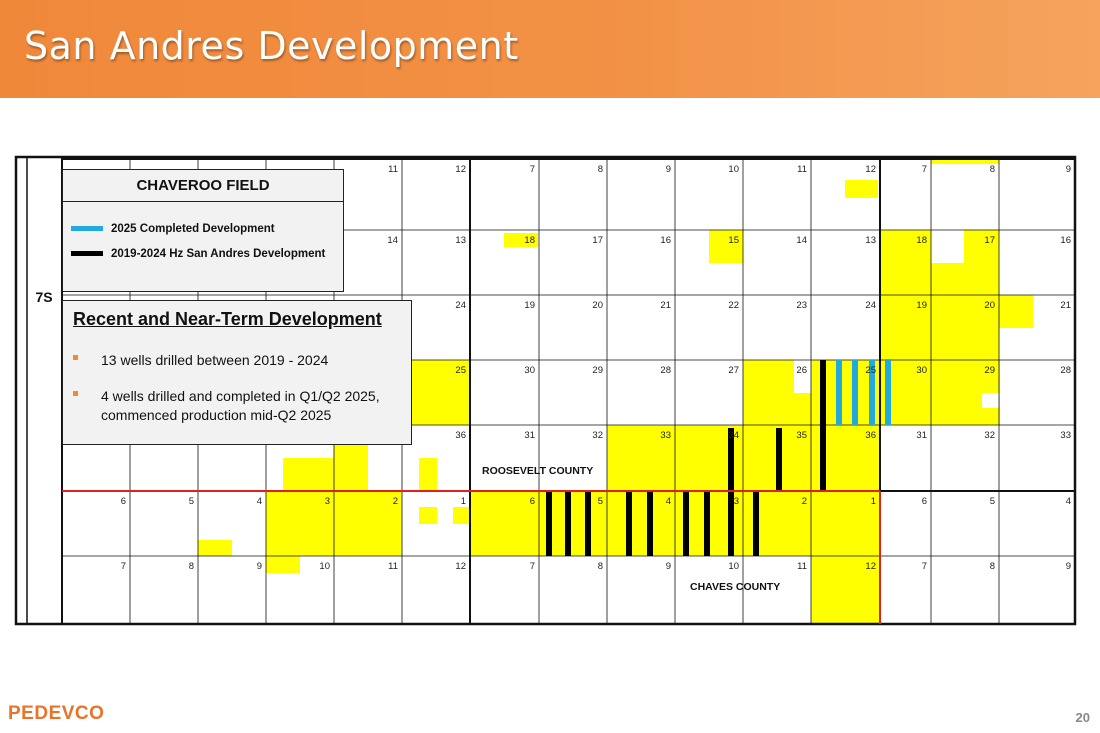 The height and width of the screenshot is (733, 1100). I want to click on legend-label-hz: 2019-2024 Hz San Andres Development, so click(218, 254).